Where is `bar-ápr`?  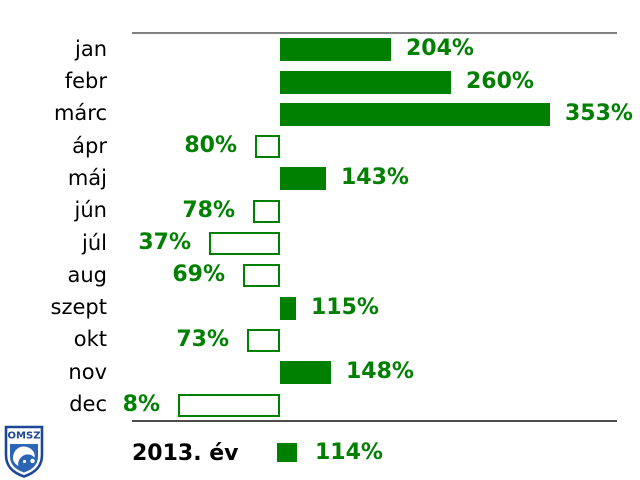
bar-ápr is located at coordinates (267, 147).